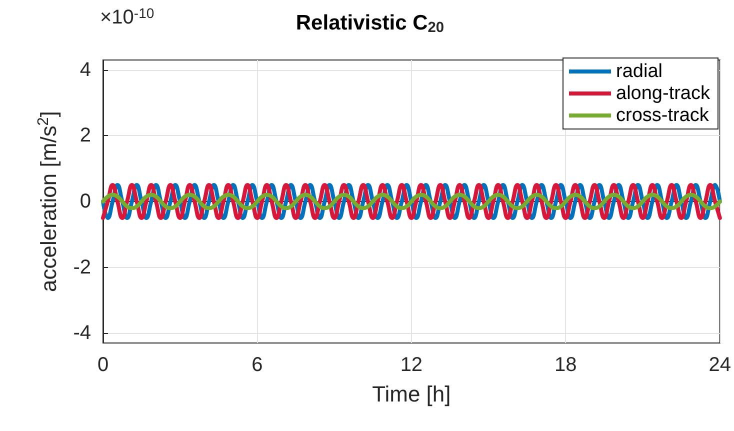  I want to click on legend-label: along-track, so click(663, 93).